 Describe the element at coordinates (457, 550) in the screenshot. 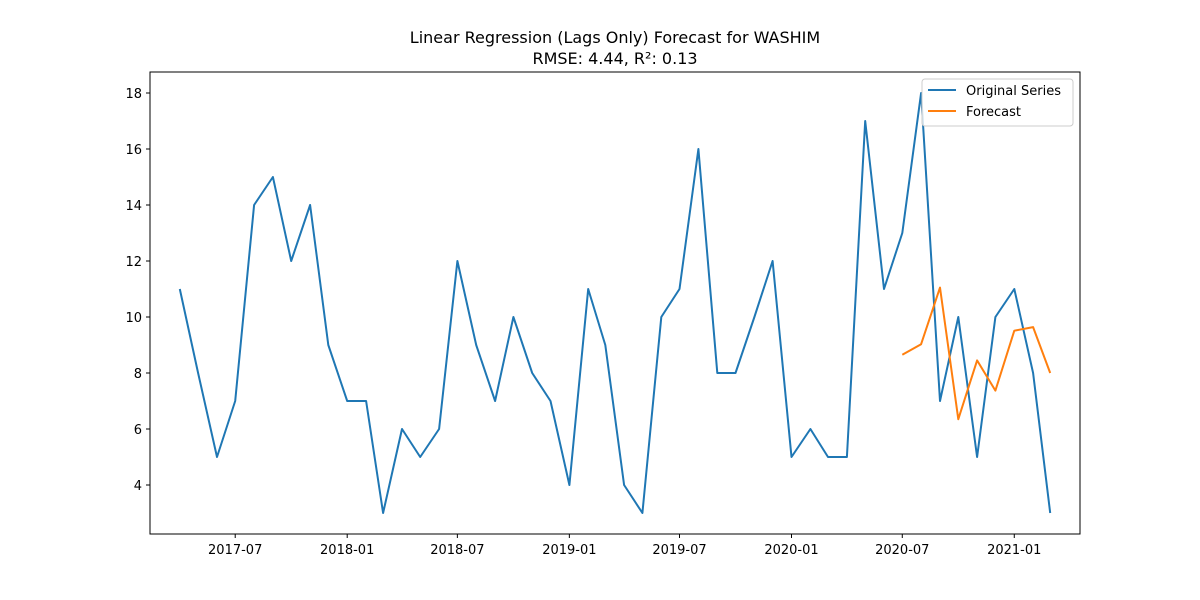

I see `x-tick-label: 2018-07` at that location.